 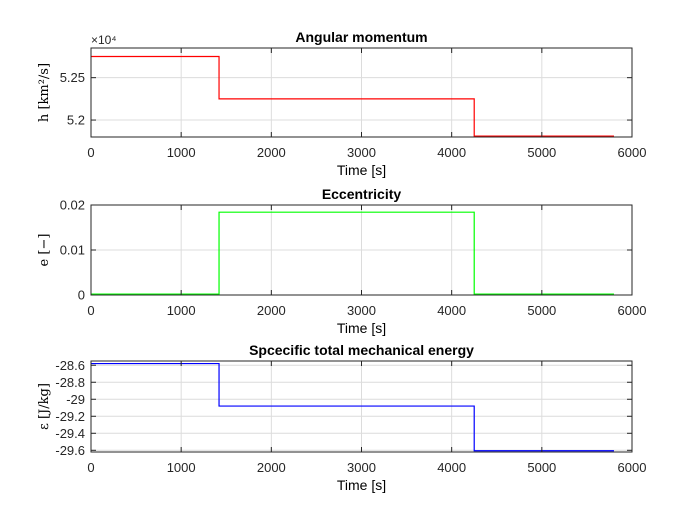 What do you see at coordinates (72, 250) in the screenshot?
I see `eccentricity-ytick-label: 0.01` at bounding box center [72, 250].